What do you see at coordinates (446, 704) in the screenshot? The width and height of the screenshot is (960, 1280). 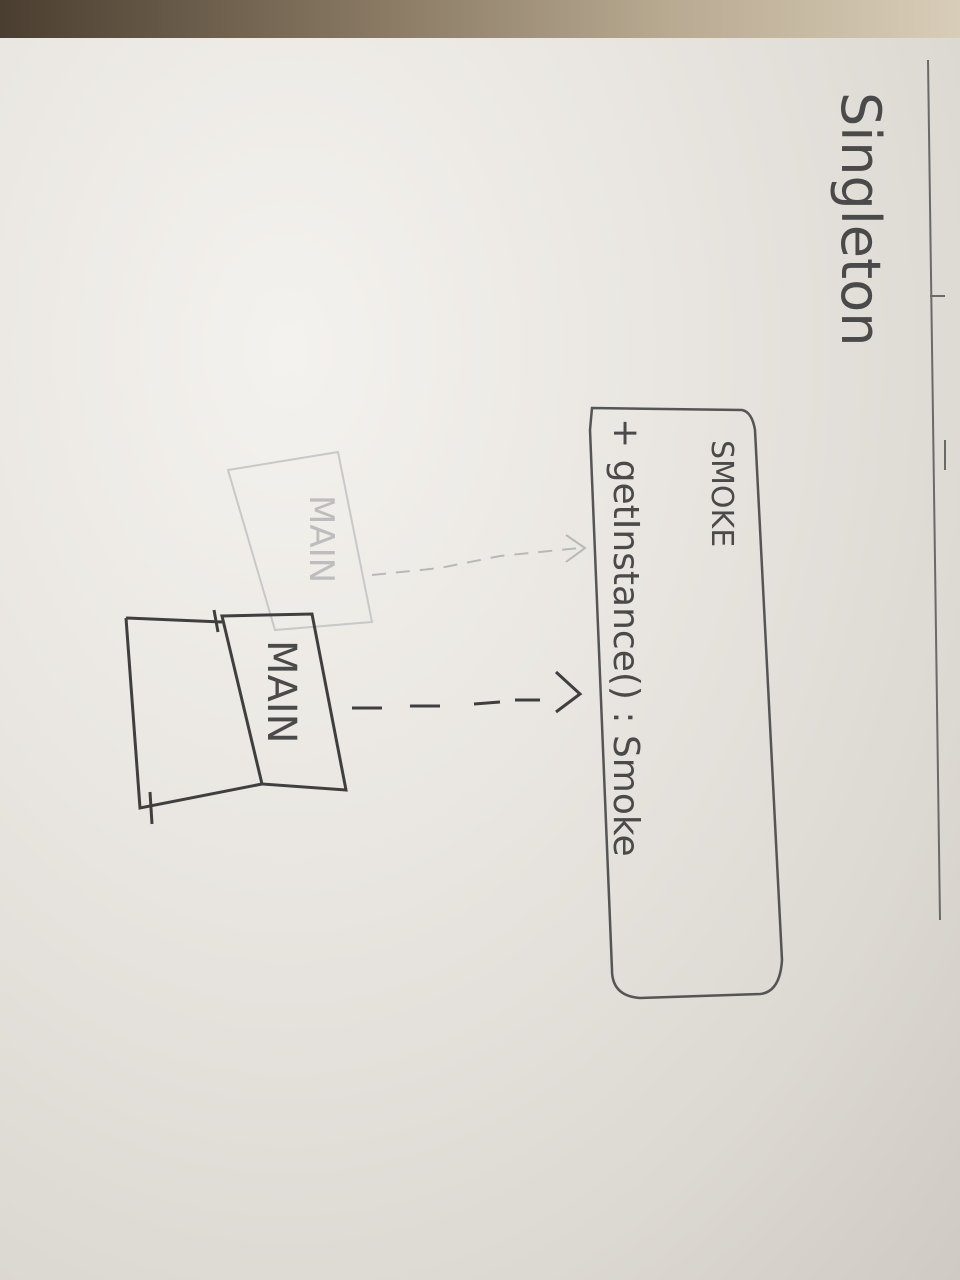 I see `dependency-line` at bounding box center [446, 704].